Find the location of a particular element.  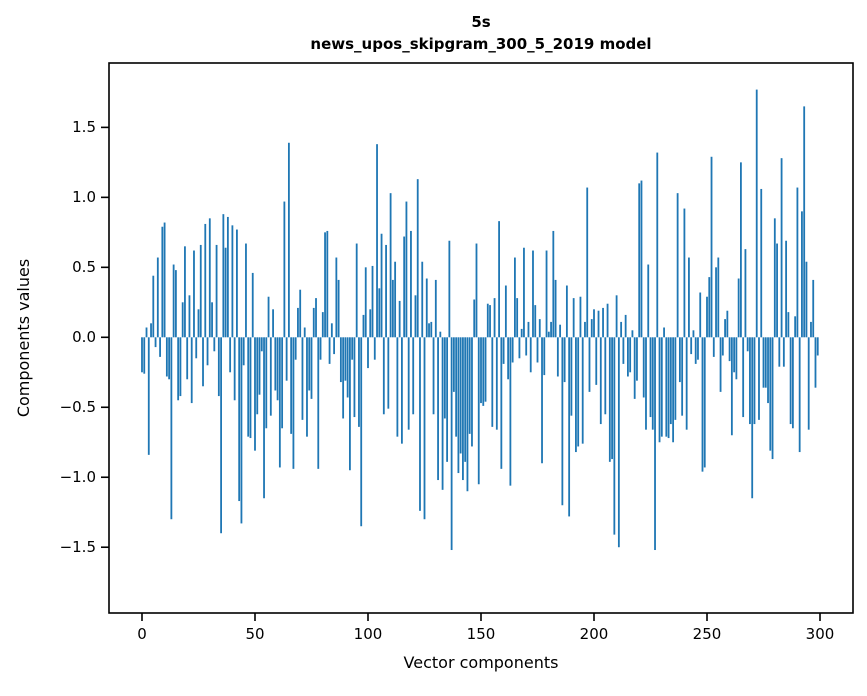

y-tick-label: 0.0 is located at coordinates (84, 337).